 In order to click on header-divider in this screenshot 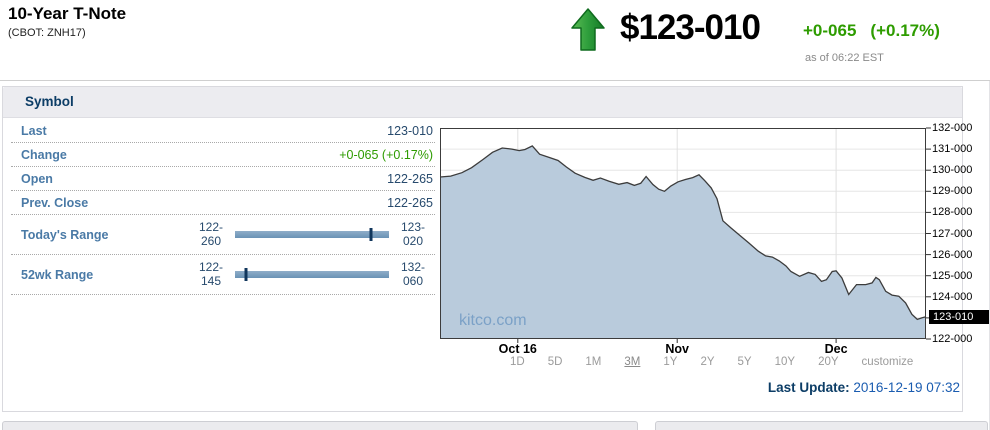, I will do `click(495, 80)`.